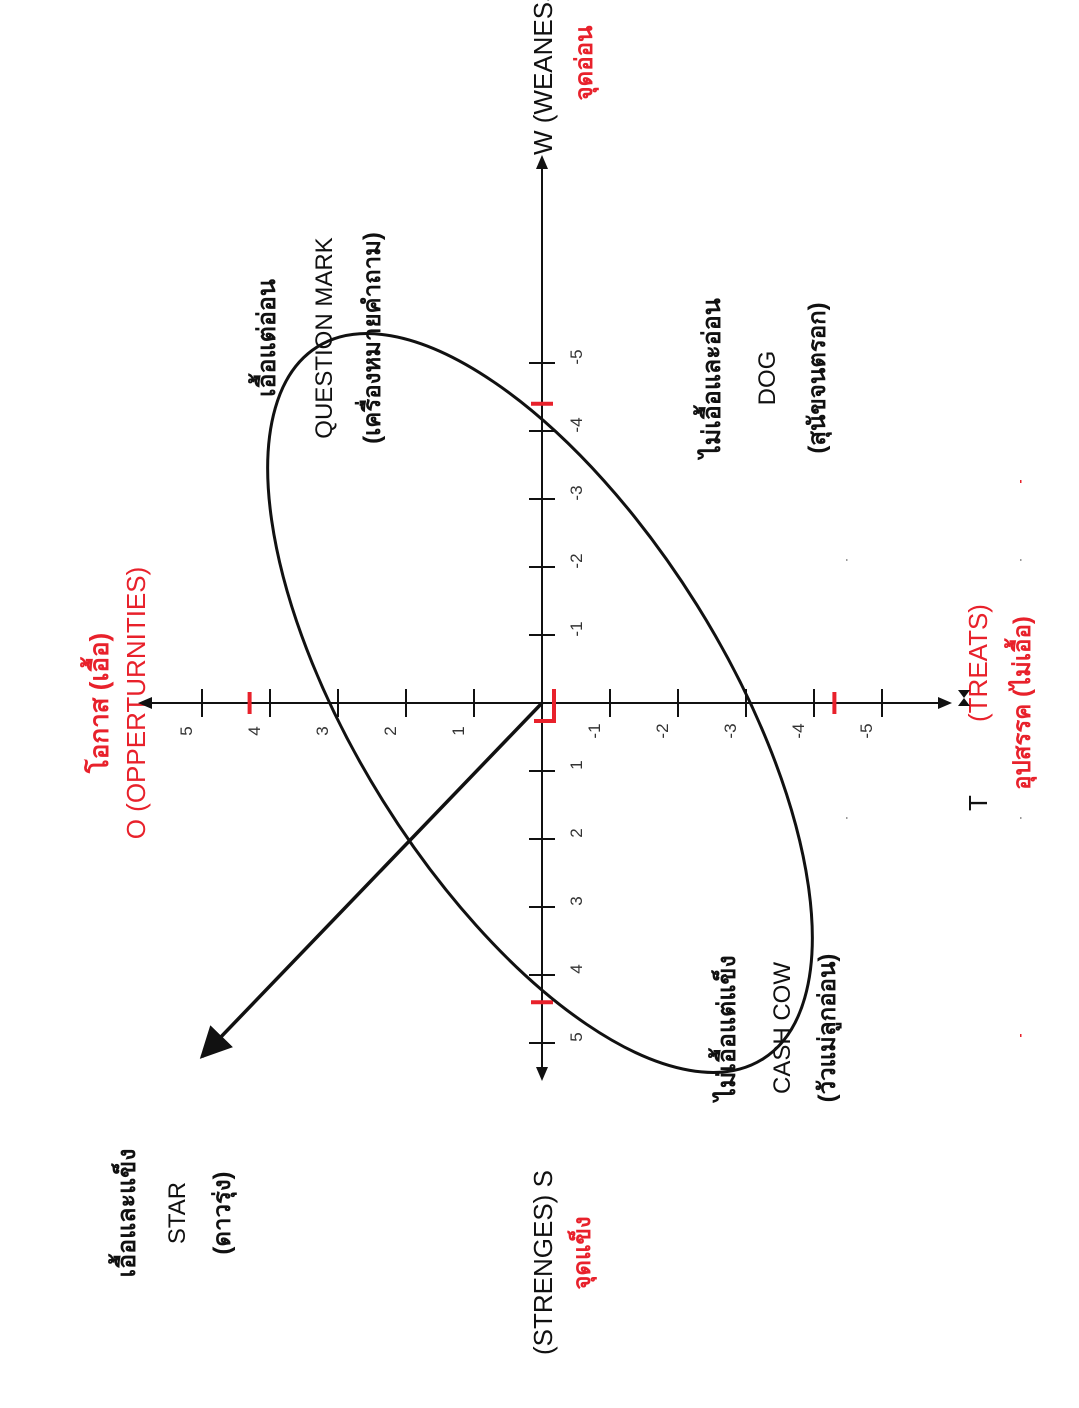 The image size is (1079, 1408). Describe the element at coordinates (978, 663) in the screenshot. I see `bottom-axis-treats: (TREATS)` at that location.